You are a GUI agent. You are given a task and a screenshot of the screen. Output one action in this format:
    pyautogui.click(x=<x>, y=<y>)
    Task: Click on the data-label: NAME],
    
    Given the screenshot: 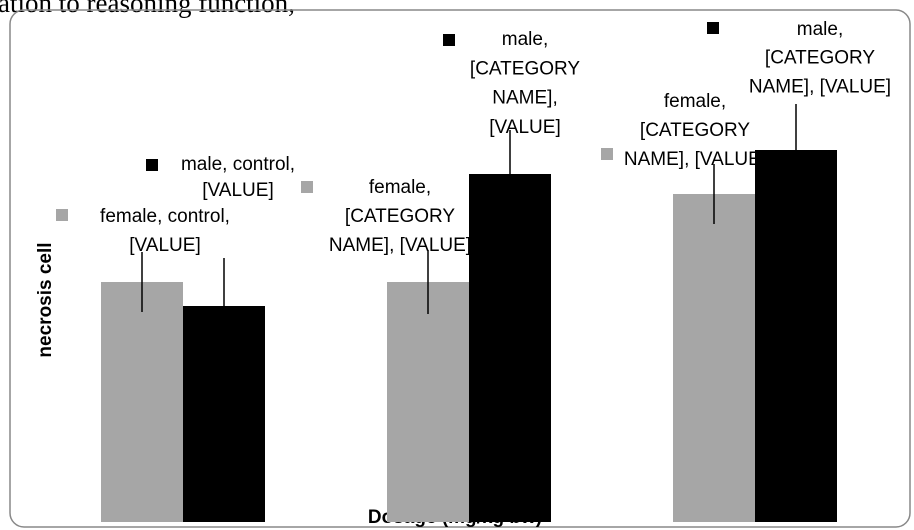 What is the action you would take?
    pyautogui.click(x=524, y=98)
    